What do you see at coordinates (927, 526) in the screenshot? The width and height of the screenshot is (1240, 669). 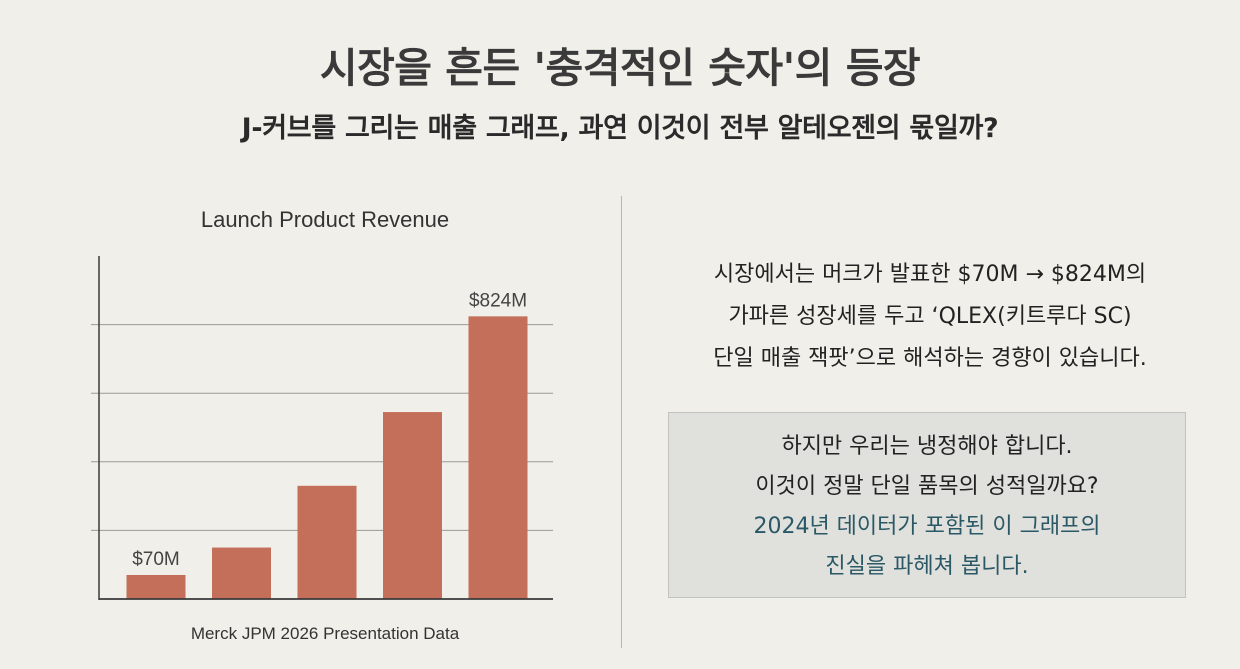 I see `callout-highlight-line: 2024년 데이터가 포함된 이 그래프의` at bounding box center [927, 526].